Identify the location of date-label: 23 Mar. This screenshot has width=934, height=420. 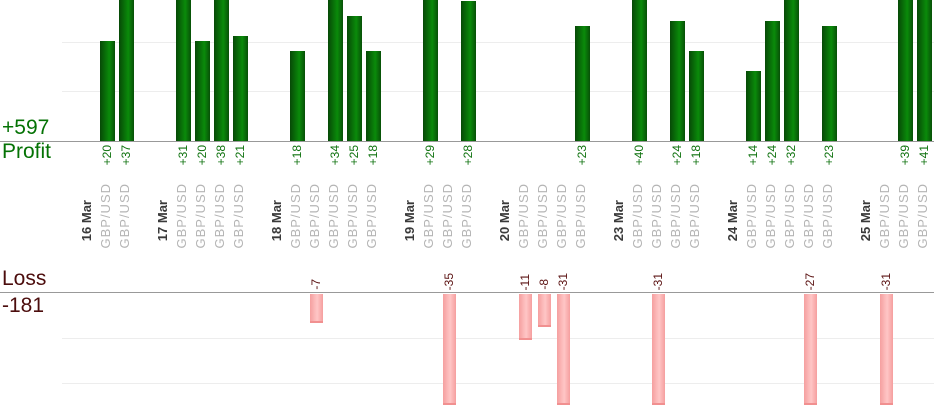
(618, 220).